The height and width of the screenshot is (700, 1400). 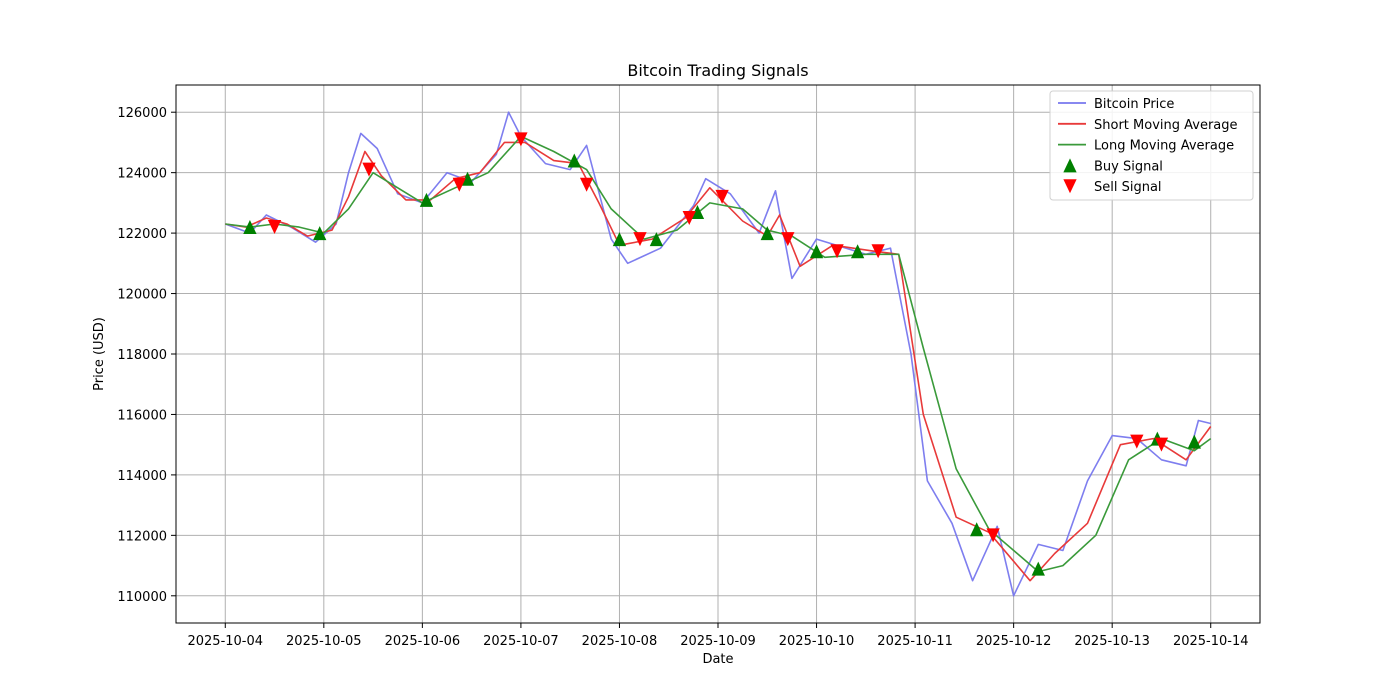 What do you see at coordinates (1166, 125) in the screenshot?
I see `legend-label-short-moving-average: Short Moving Average` at bounding box center [1166, 125].